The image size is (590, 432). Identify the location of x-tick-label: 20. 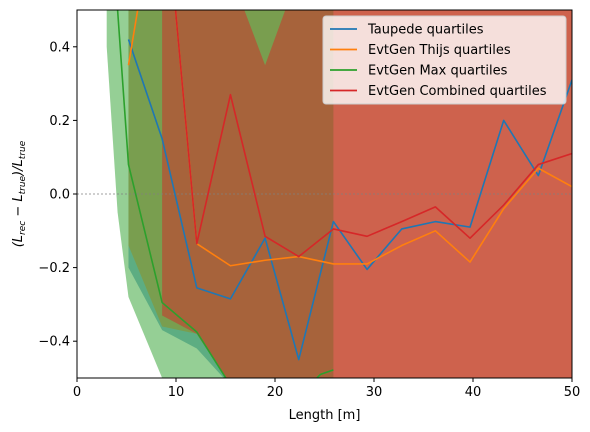
(275, 392).